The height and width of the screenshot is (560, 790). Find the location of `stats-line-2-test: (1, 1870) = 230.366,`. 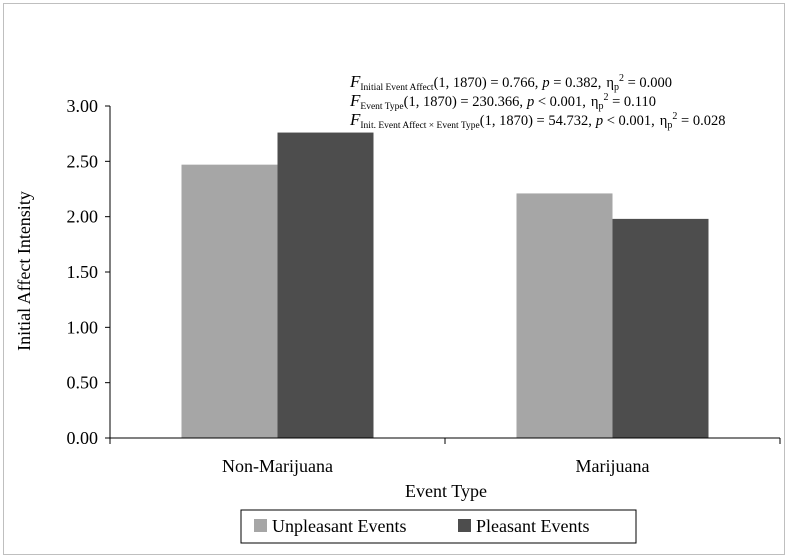

stats-line-2-test: (1, 1870) = 230.366, is located at coordinates (463, 102).